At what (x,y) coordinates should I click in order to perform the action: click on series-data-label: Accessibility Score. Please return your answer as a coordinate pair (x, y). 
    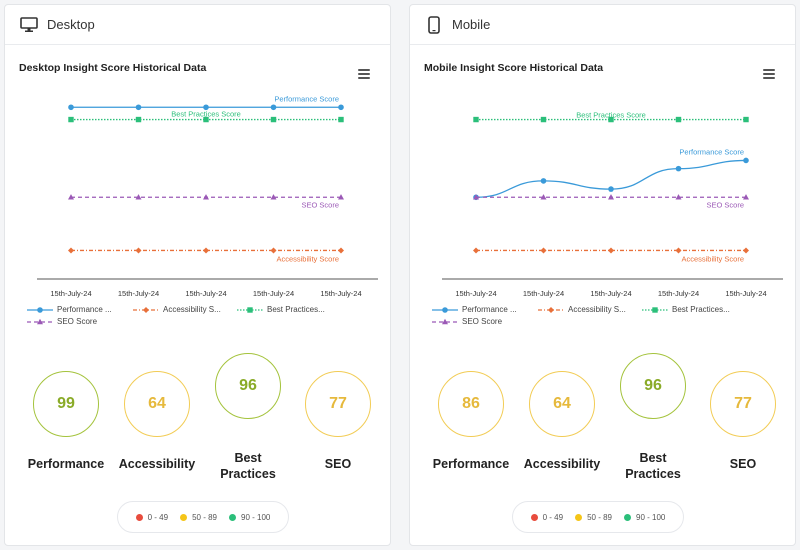
    Looking at the image, I should click on (712, 258).